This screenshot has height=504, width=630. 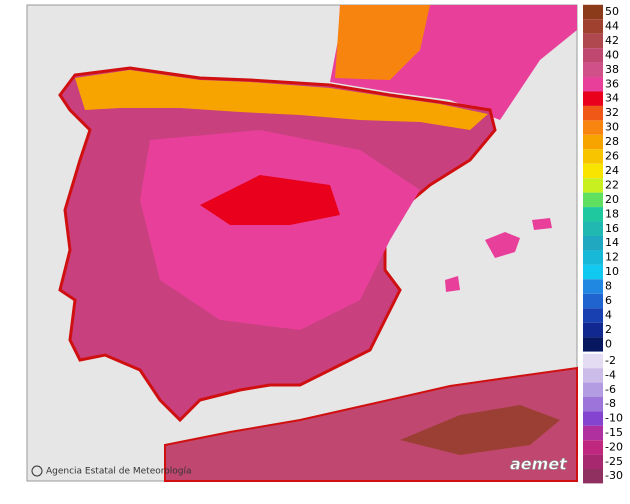 I want to click on legend-label: 18, so click(x=612, y=213).